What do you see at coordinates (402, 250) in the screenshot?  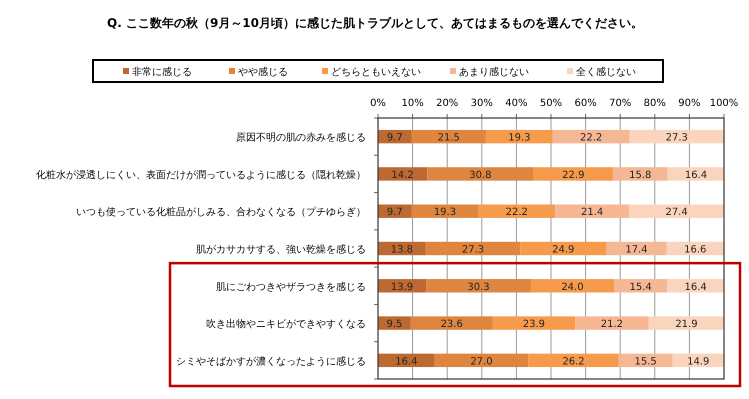 I see `data-label: 13.8` at bounding box center [402, 250].